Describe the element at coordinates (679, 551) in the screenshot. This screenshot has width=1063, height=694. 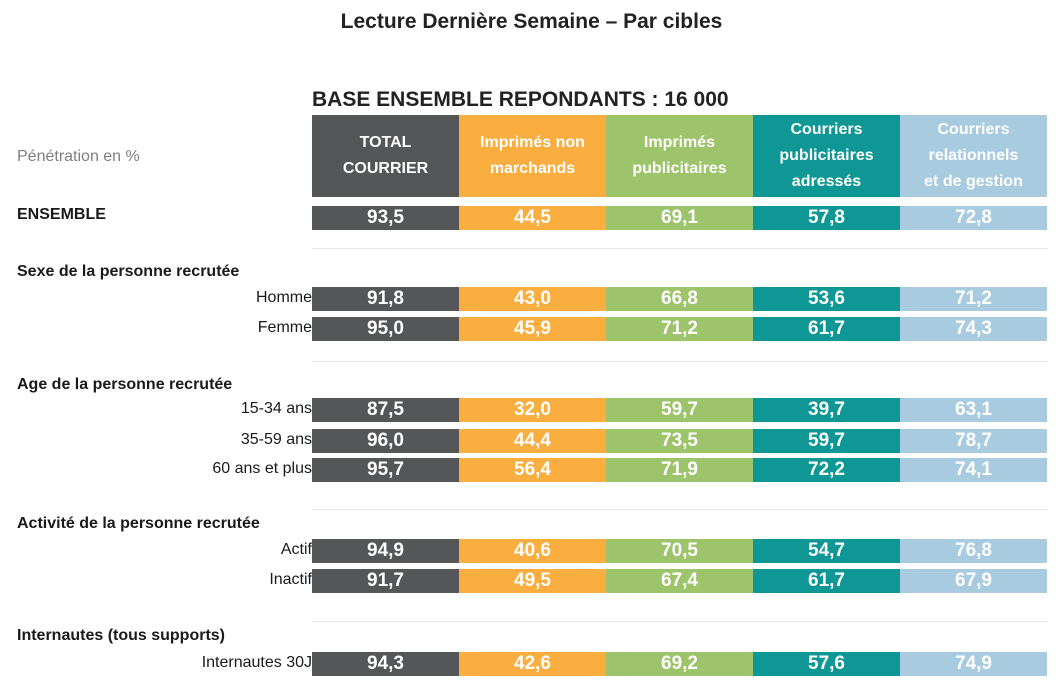
I see `value-cell-publicitaires: 70,5` at that location.